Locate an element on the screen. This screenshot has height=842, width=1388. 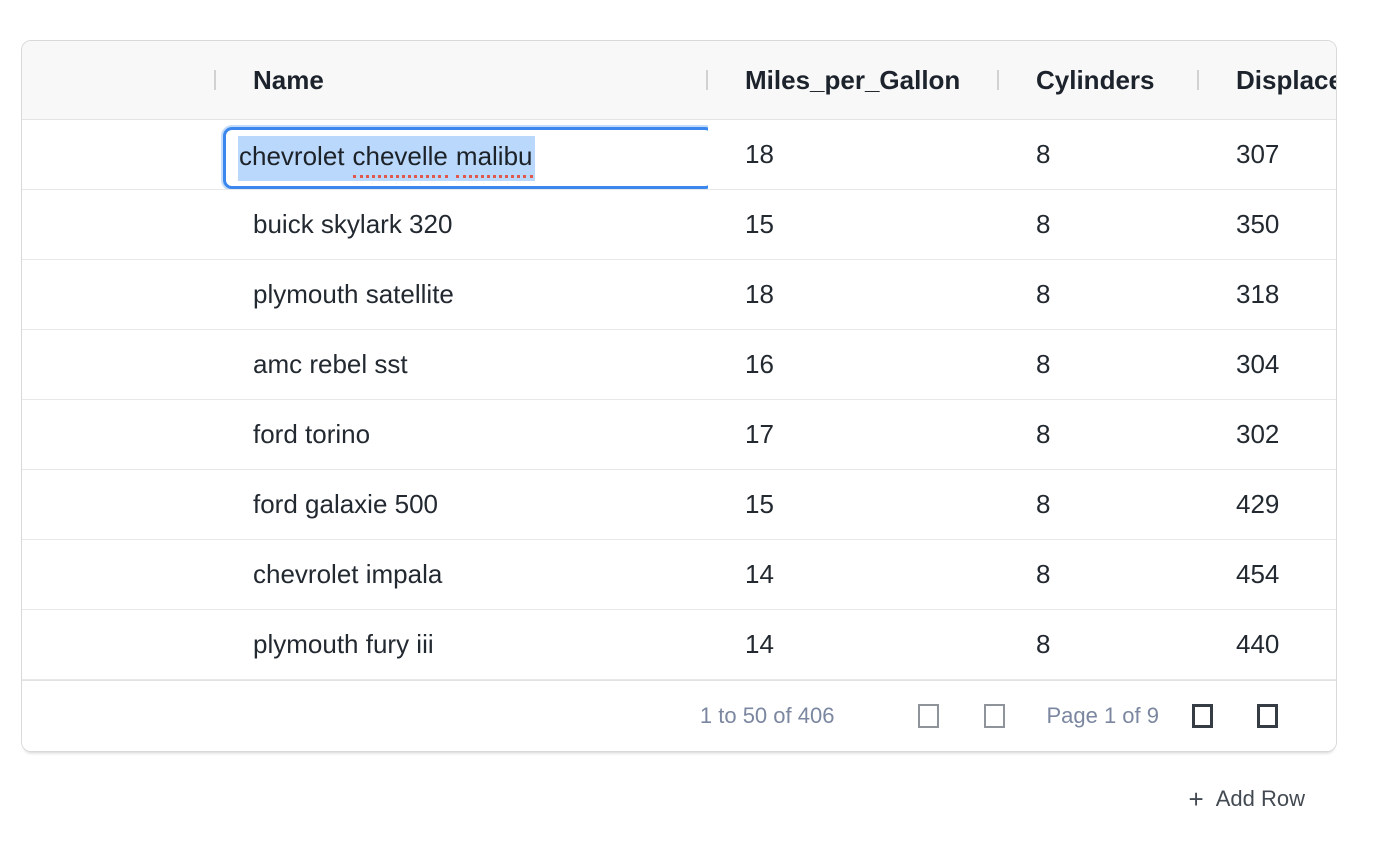
table-row: chevrolet impala 14 8 454 is located at coordinates (679, 575).